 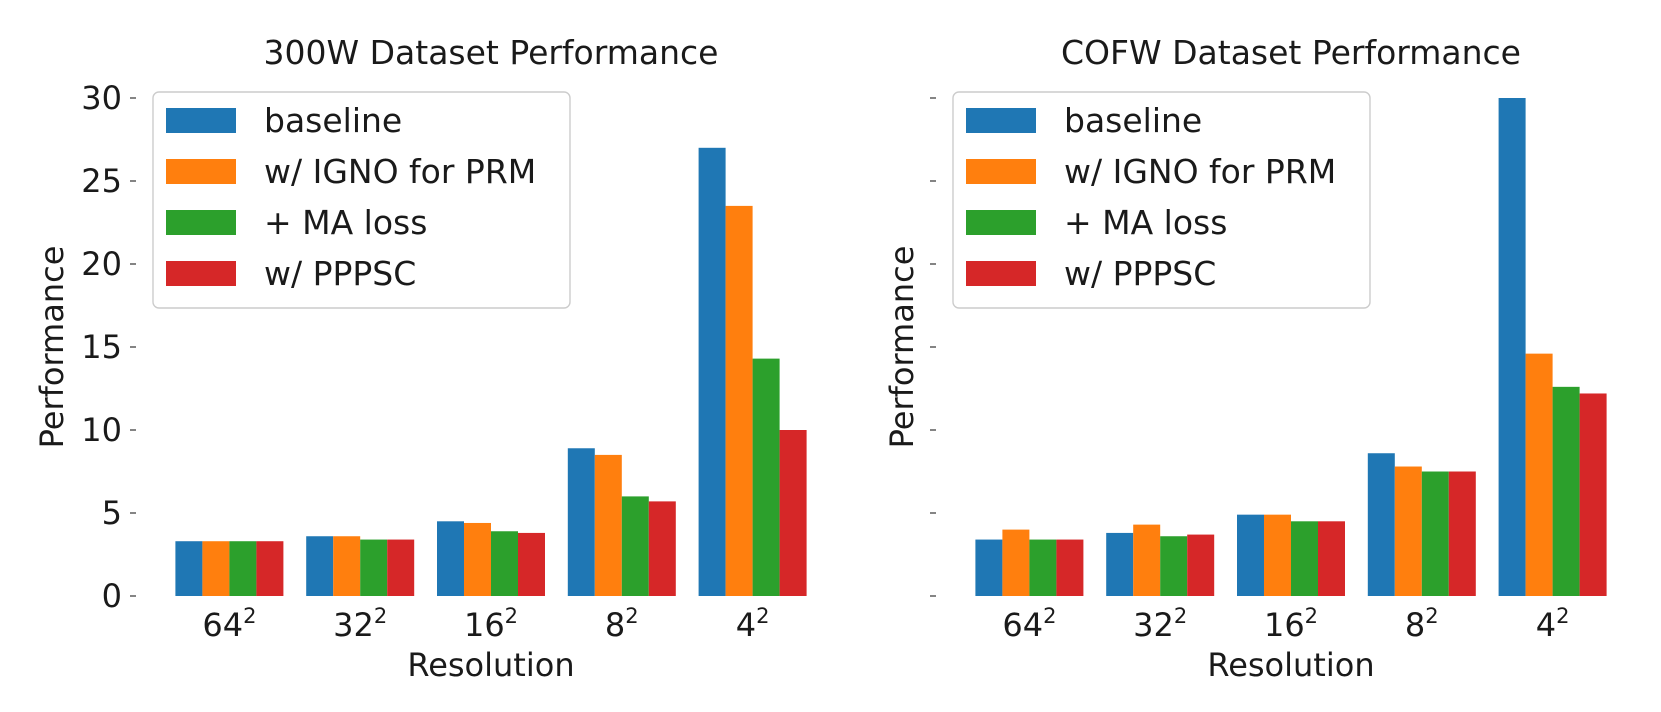 I want to click on y-tick-label: 25, so click(x=101, y=181).